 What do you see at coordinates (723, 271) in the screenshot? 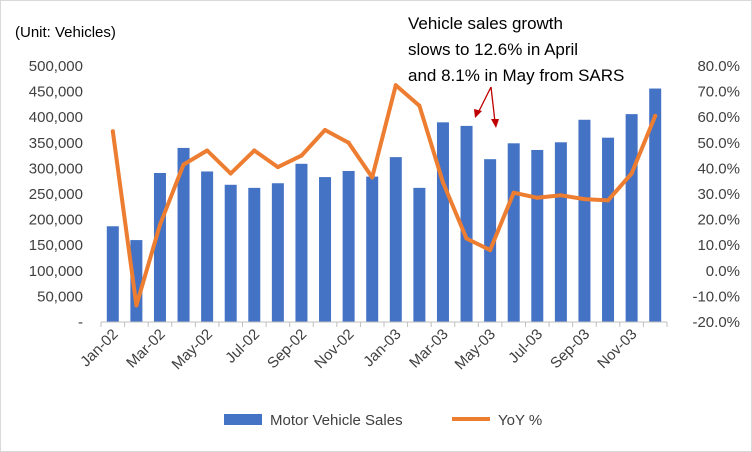
I see `y-right-tick-label: 0.0%` at bounding box center [723, 271].